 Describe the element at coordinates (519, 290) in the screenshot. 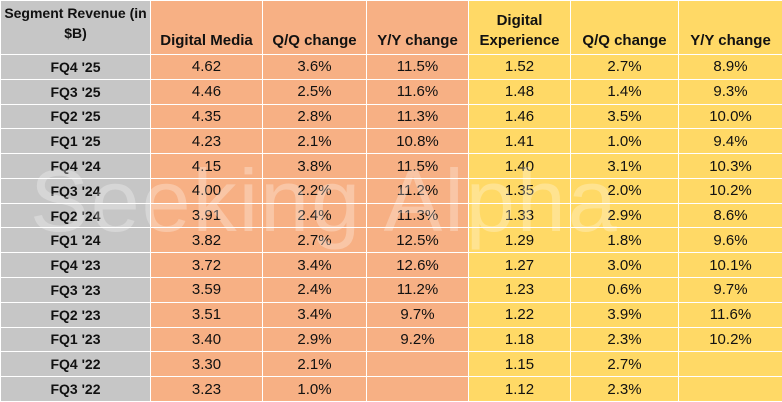

I see `cell: 1.23` at that location.